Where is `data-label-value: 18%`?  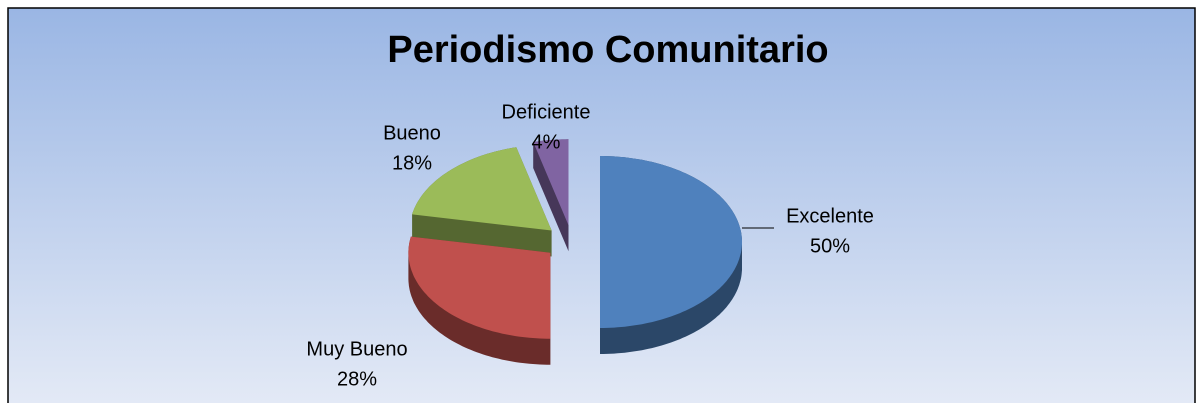
data-label-value: 18% is located at coordinates (412, 163).